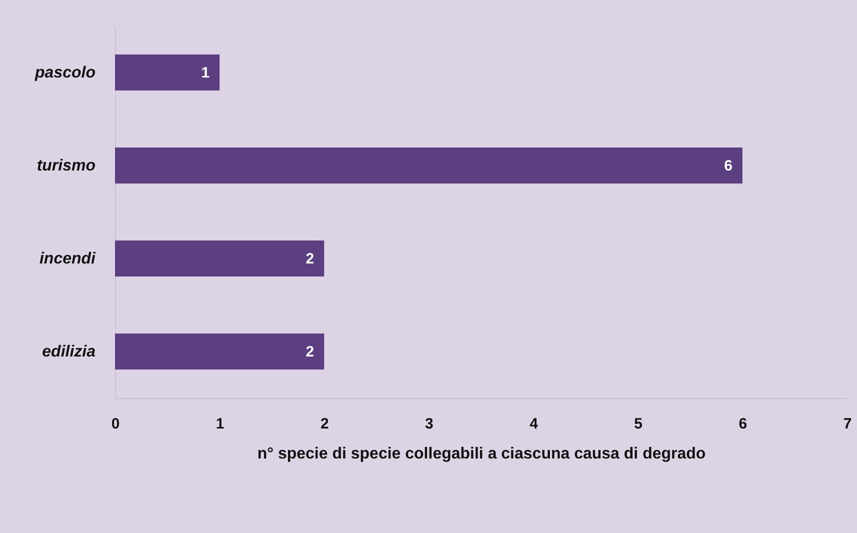 This screenshot has height=533, width=857. Describe the element at coordinates (481, 454) in the screenshot. I see `x-axis-title: n° specie di specie collegabili a ciascuna causa di degrado` at that location.